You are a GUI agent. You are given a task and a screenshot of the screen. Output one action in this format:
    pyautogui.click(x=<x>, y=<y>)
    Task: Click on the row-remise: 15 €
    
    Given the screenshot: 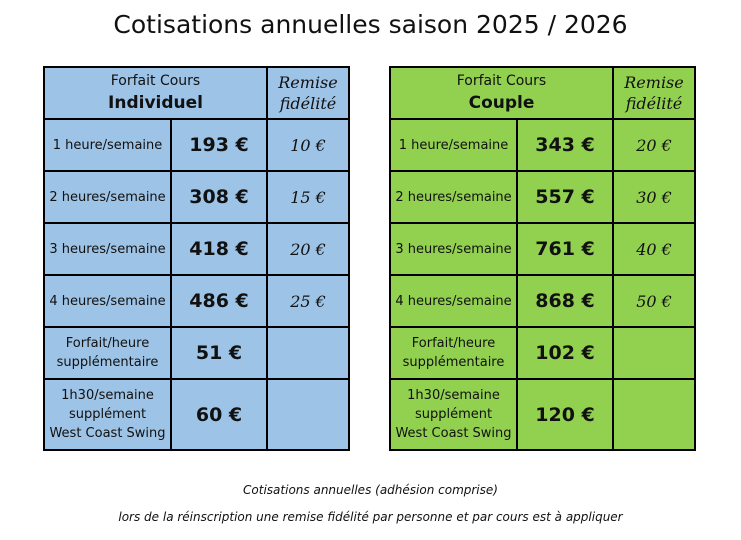 What is the action you would take?
    pyautogui.click(x=308, y=197)
    